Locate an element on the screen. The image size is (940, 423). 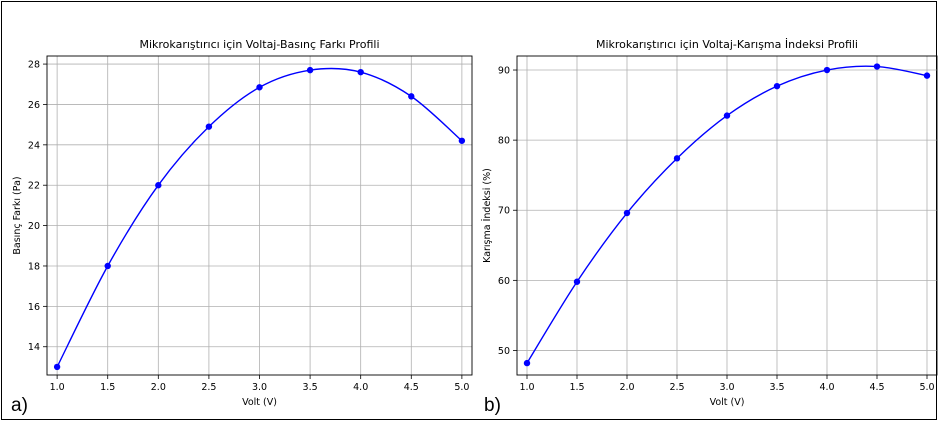
y-axis-label: Basınç Farkı (Pa) is located at coordinates (17, 215).